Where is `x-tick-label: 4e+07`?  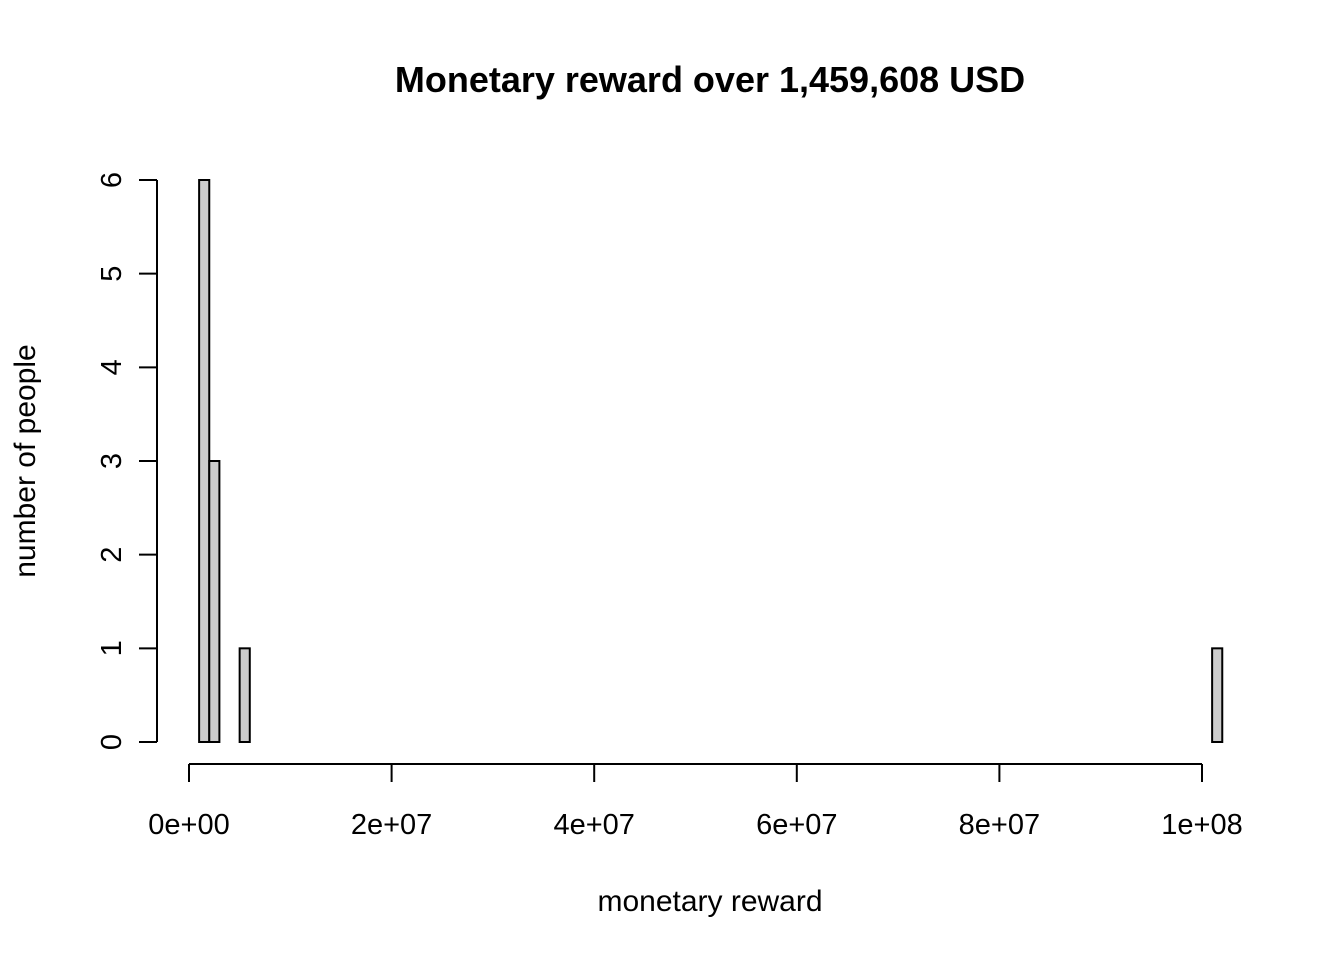 x-tick-label: 4e+07 is located at coordinates (593, 825).